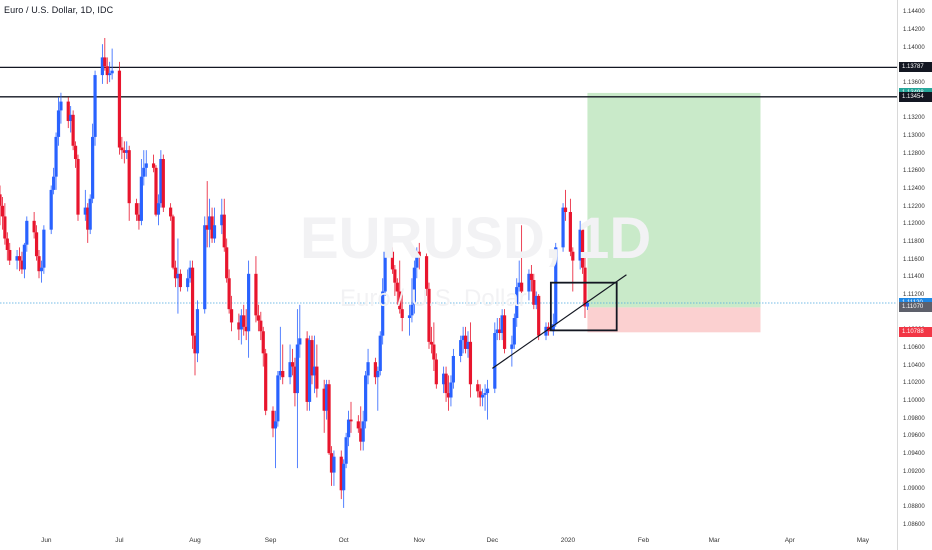 This screenshot has height=550, width=932. I want to click on x-tick-label: Oct, so click(343, 540).